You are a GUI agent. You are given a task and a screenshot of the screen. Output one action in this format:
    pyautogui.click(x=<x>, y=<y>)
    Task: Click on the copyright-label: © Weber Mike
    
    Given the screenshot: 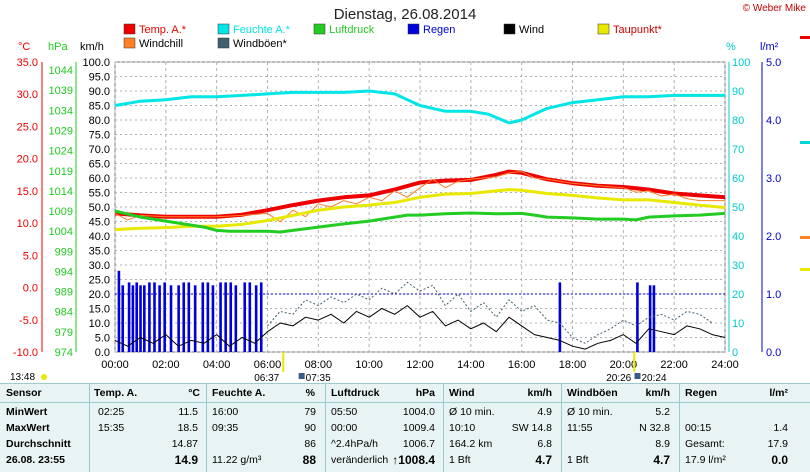 What is the action you would take?
    pyautogui.click(x=774, y=8)
    